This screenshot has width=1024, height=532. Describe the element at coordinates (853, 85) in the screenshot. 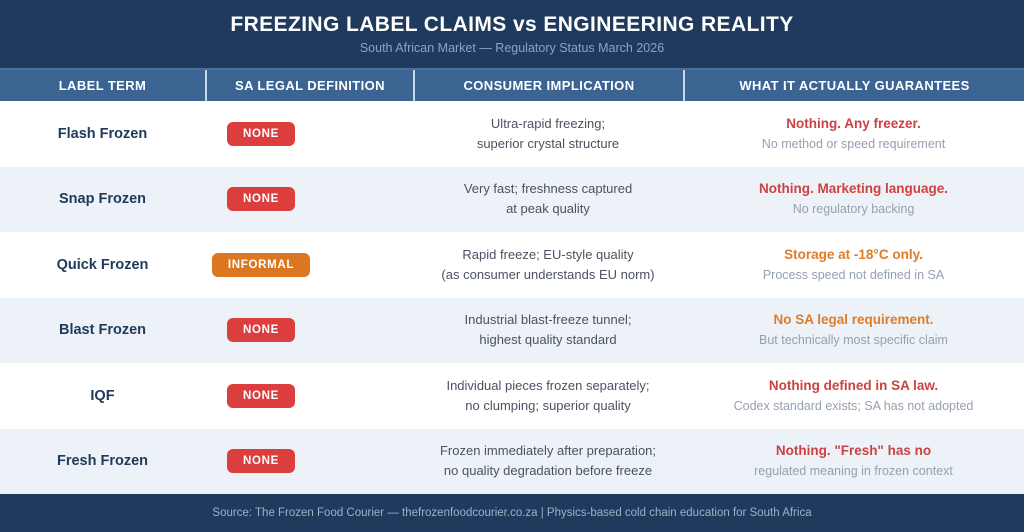

I see `column-header-what-it-actually-guarantees: WHAT IT ACTUALLY GUARANTEES` at that location.